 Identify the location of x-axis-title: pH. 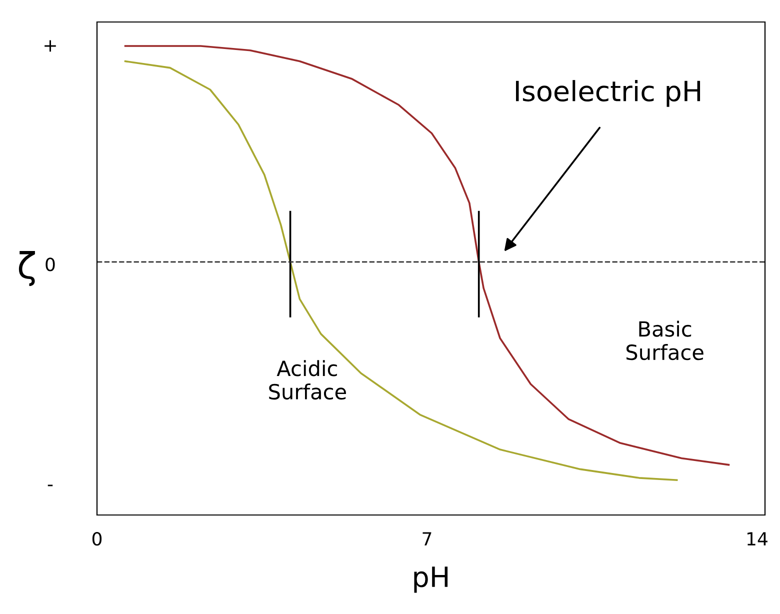
(431, 579).